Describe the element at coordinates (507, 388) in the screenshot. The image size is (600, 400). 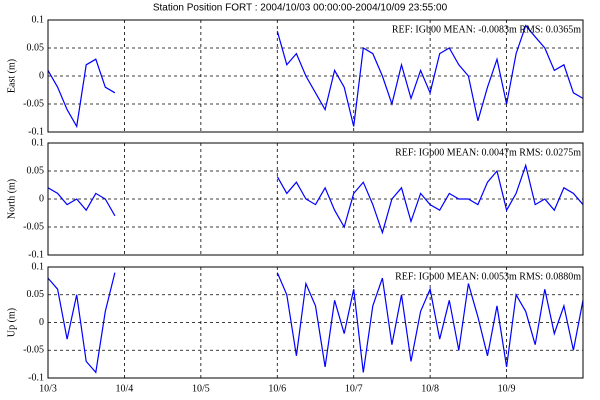
I see `x-tick-label: 10/9` at that location.